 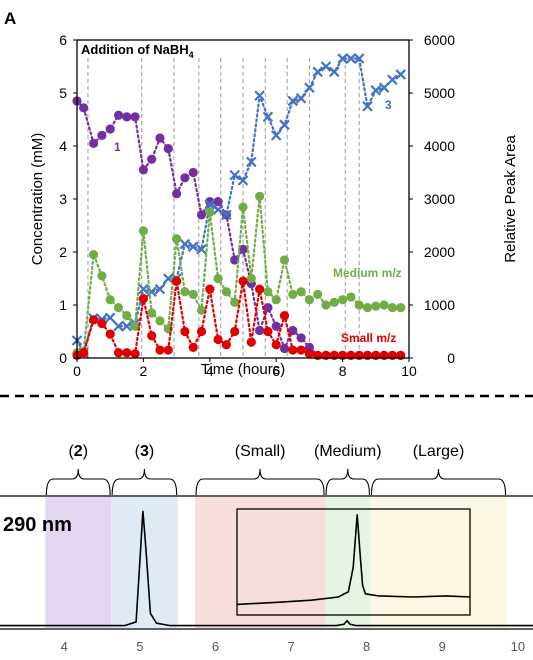 What do you see at coordinates (243, 369) in the screenshot?
I see `x-axis-label: Time (hours)` at bounding box center [243, 369].